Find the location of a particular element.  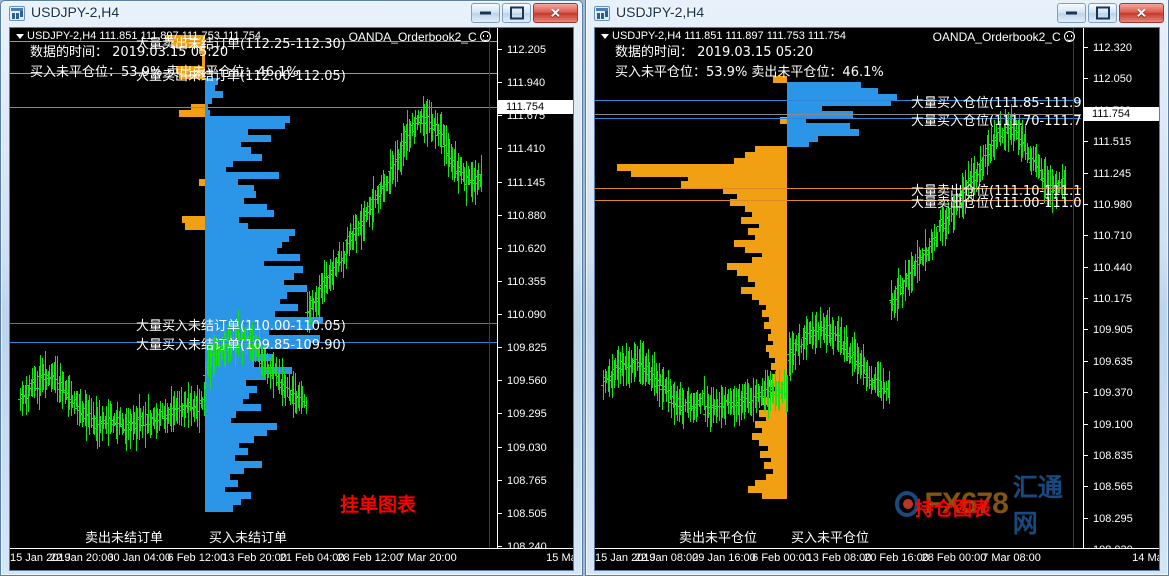

time-tick-label: 15 Jan 2019 is located at coordinates (625, 558).